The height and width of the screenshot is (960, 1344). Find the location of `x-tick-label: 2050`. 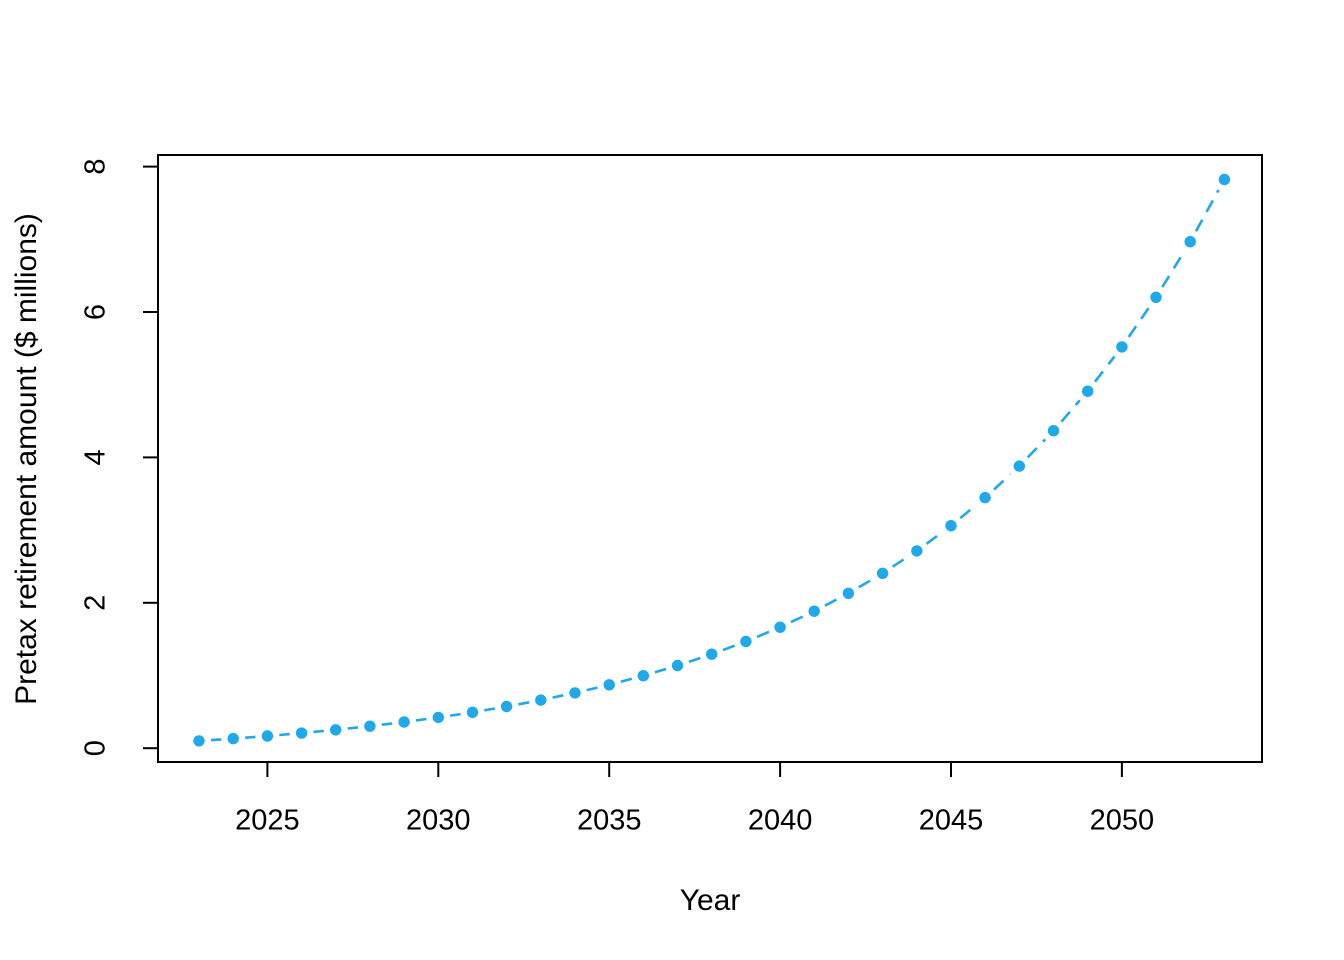

x-tick-label: 2050 is located at coordinates (1122, 821).